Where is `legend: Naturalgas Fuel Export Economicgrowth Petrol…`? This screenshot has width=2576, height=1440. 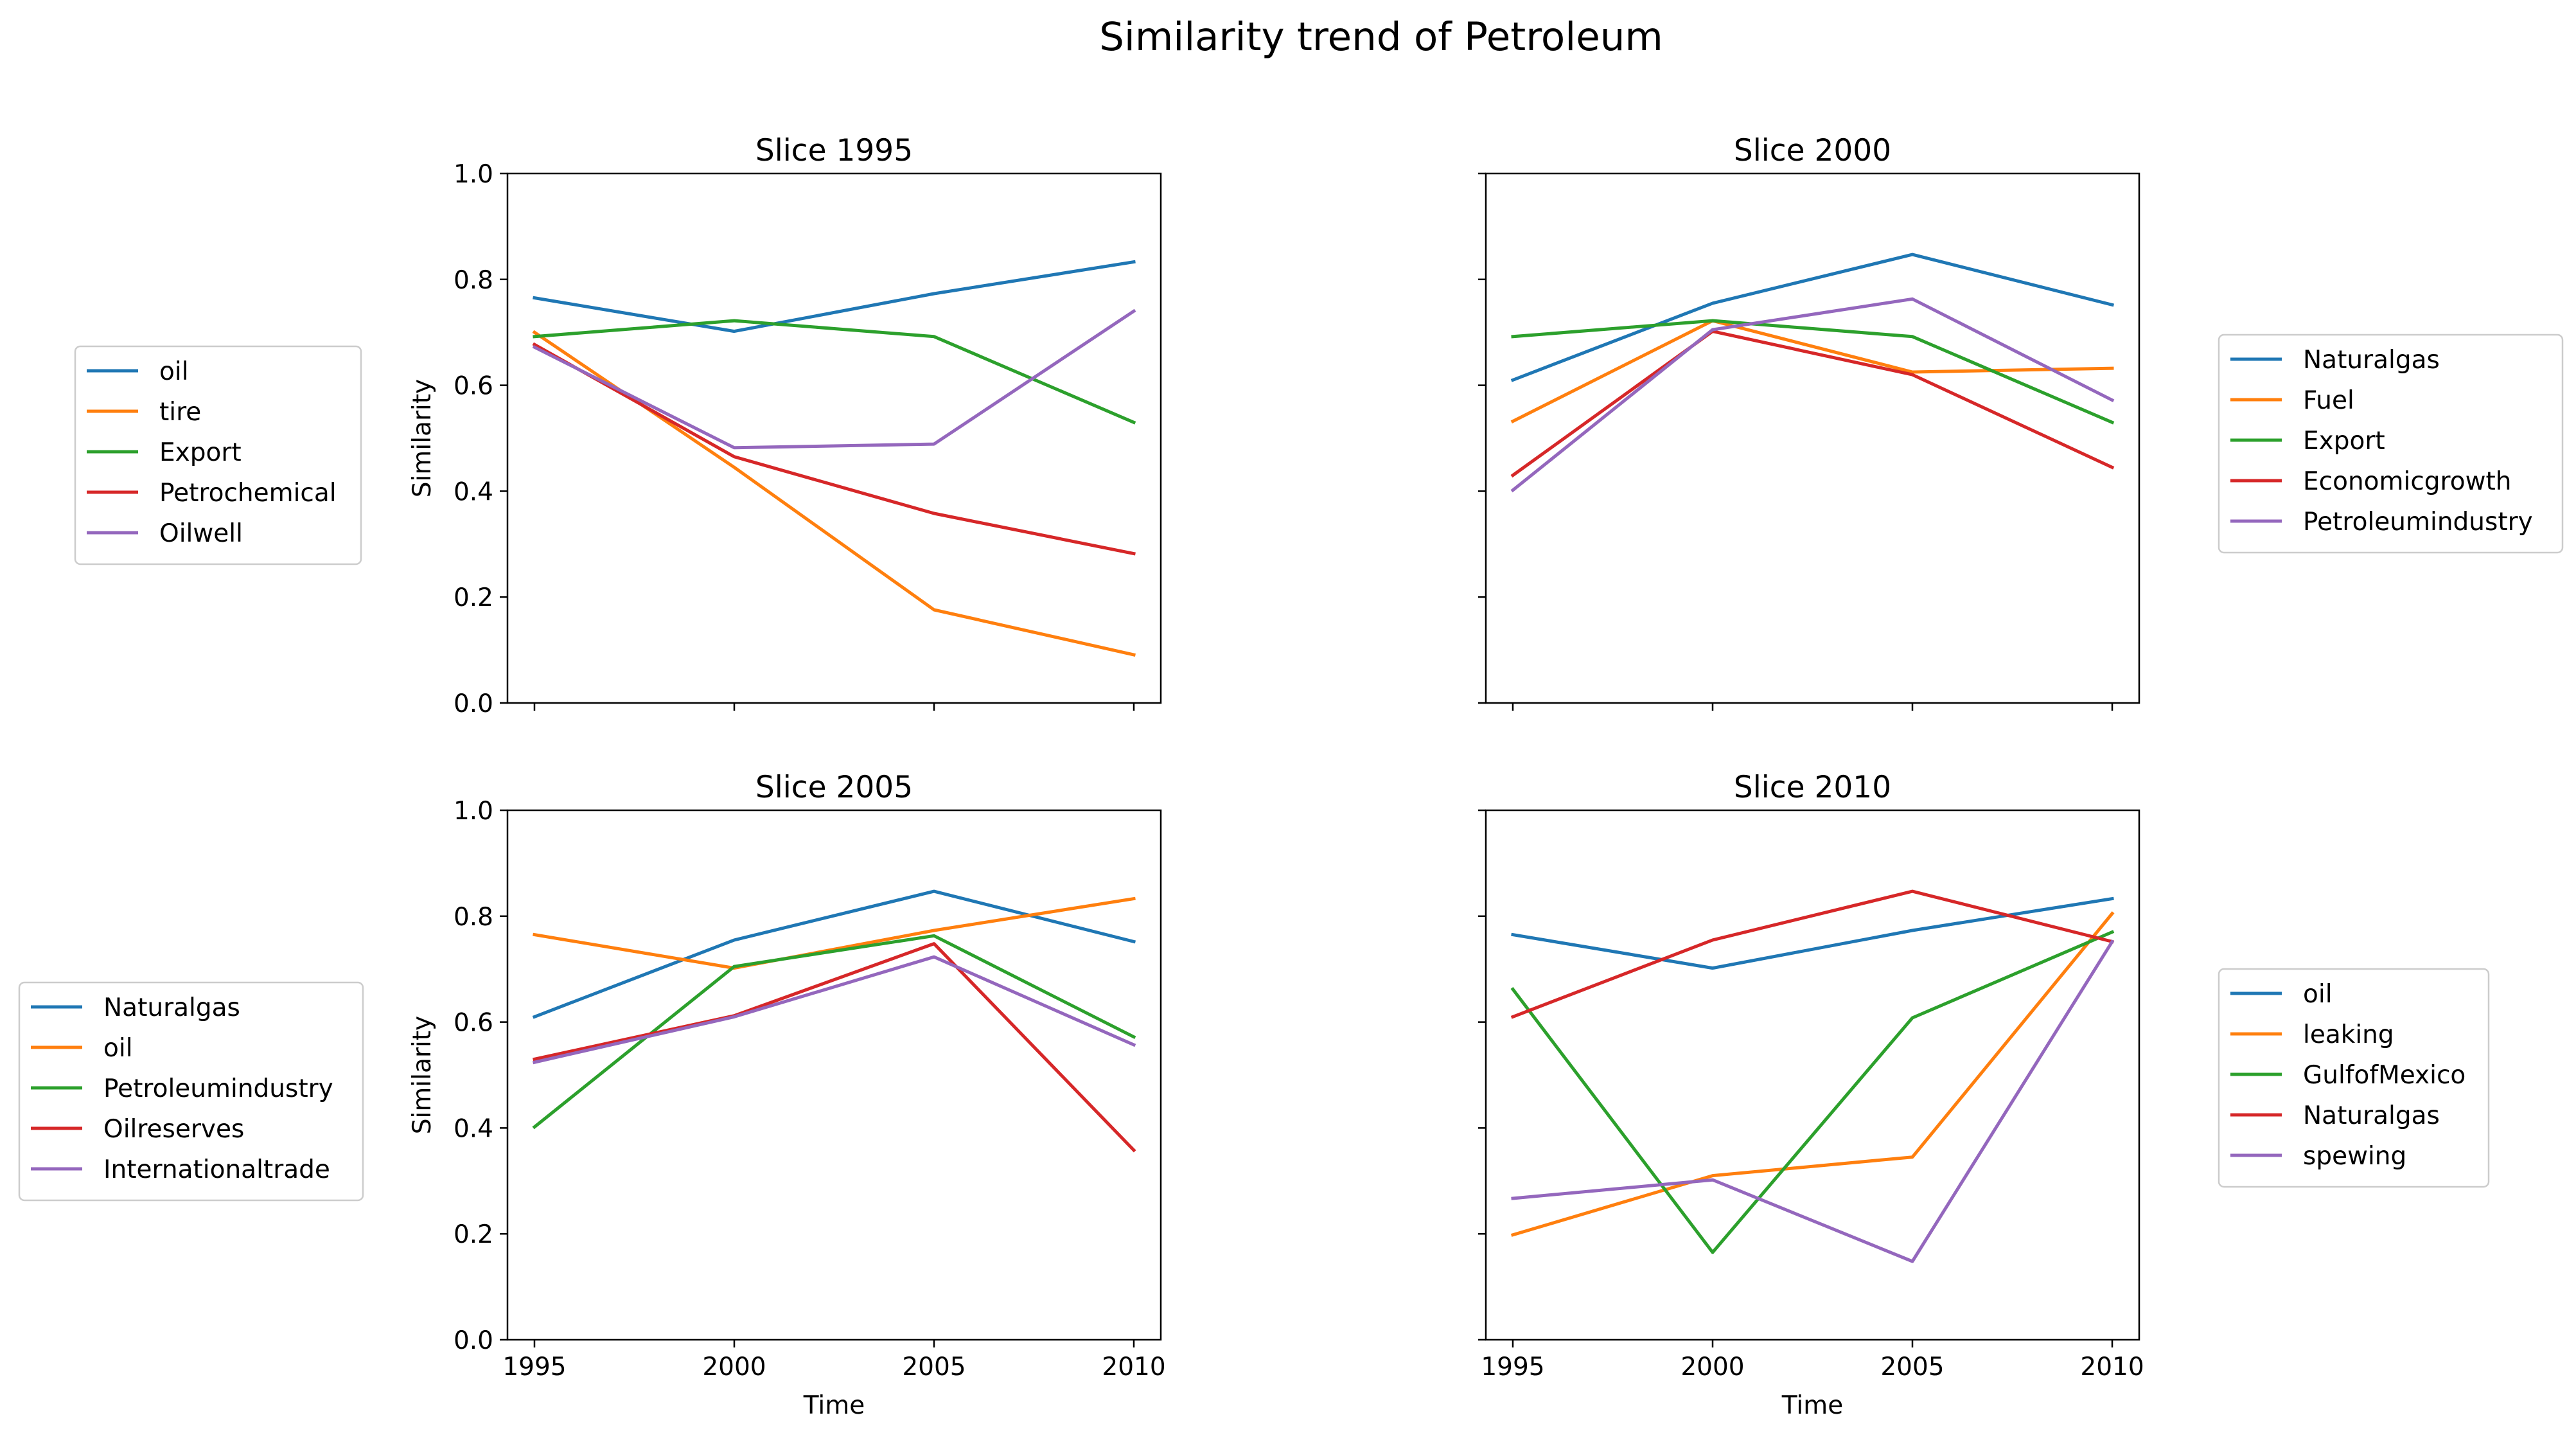
legend: Naturalgas Fuel Export Economicgrowth Petrol… is located at coordinates (2391, 443).